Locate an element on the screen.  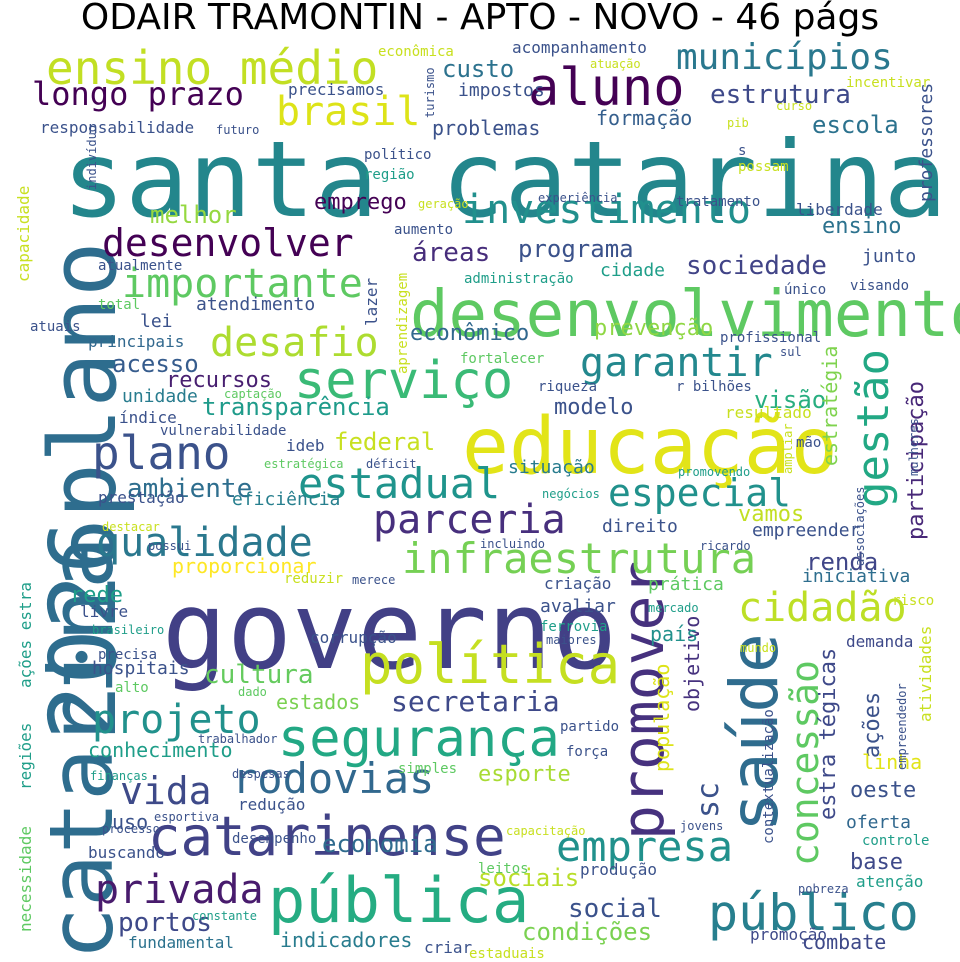
cloud-word: projeto is located at coordinates (176, 720).